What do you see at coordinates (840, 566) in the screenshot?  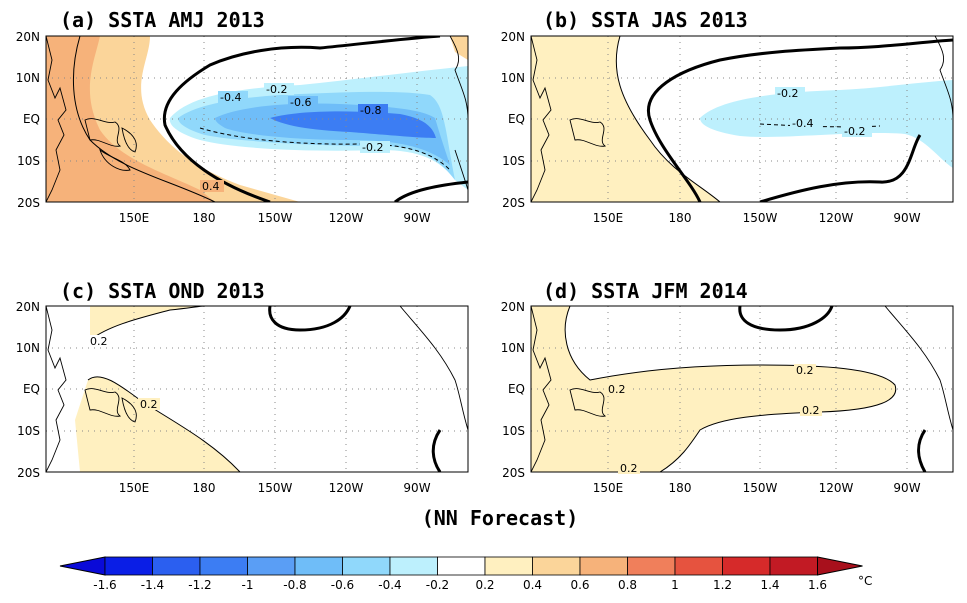 I see `colorbar-end-high` at bounding box center [840, 566].